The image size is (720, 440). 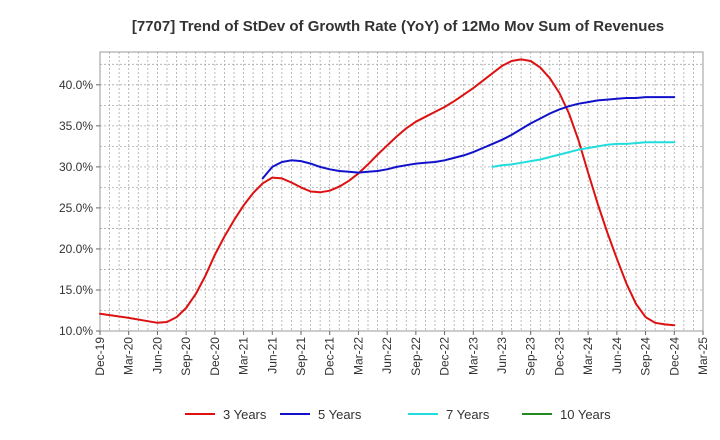 What do you see at coordinates (157, 355) in the screenshot?
I see `x-tick-label: Jun-20` at bounding box center [157, 355].